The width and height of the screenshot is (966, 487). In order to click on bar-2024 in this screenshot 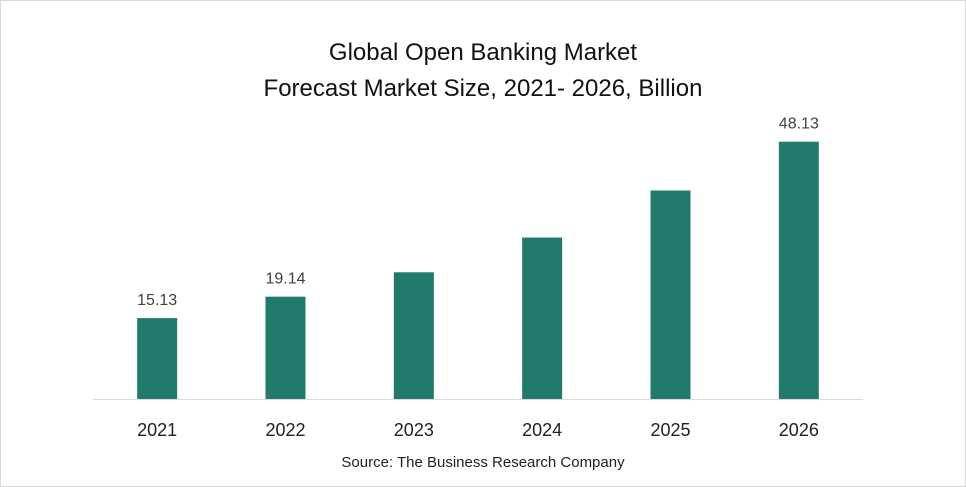, I will do `click(542, 318)`.